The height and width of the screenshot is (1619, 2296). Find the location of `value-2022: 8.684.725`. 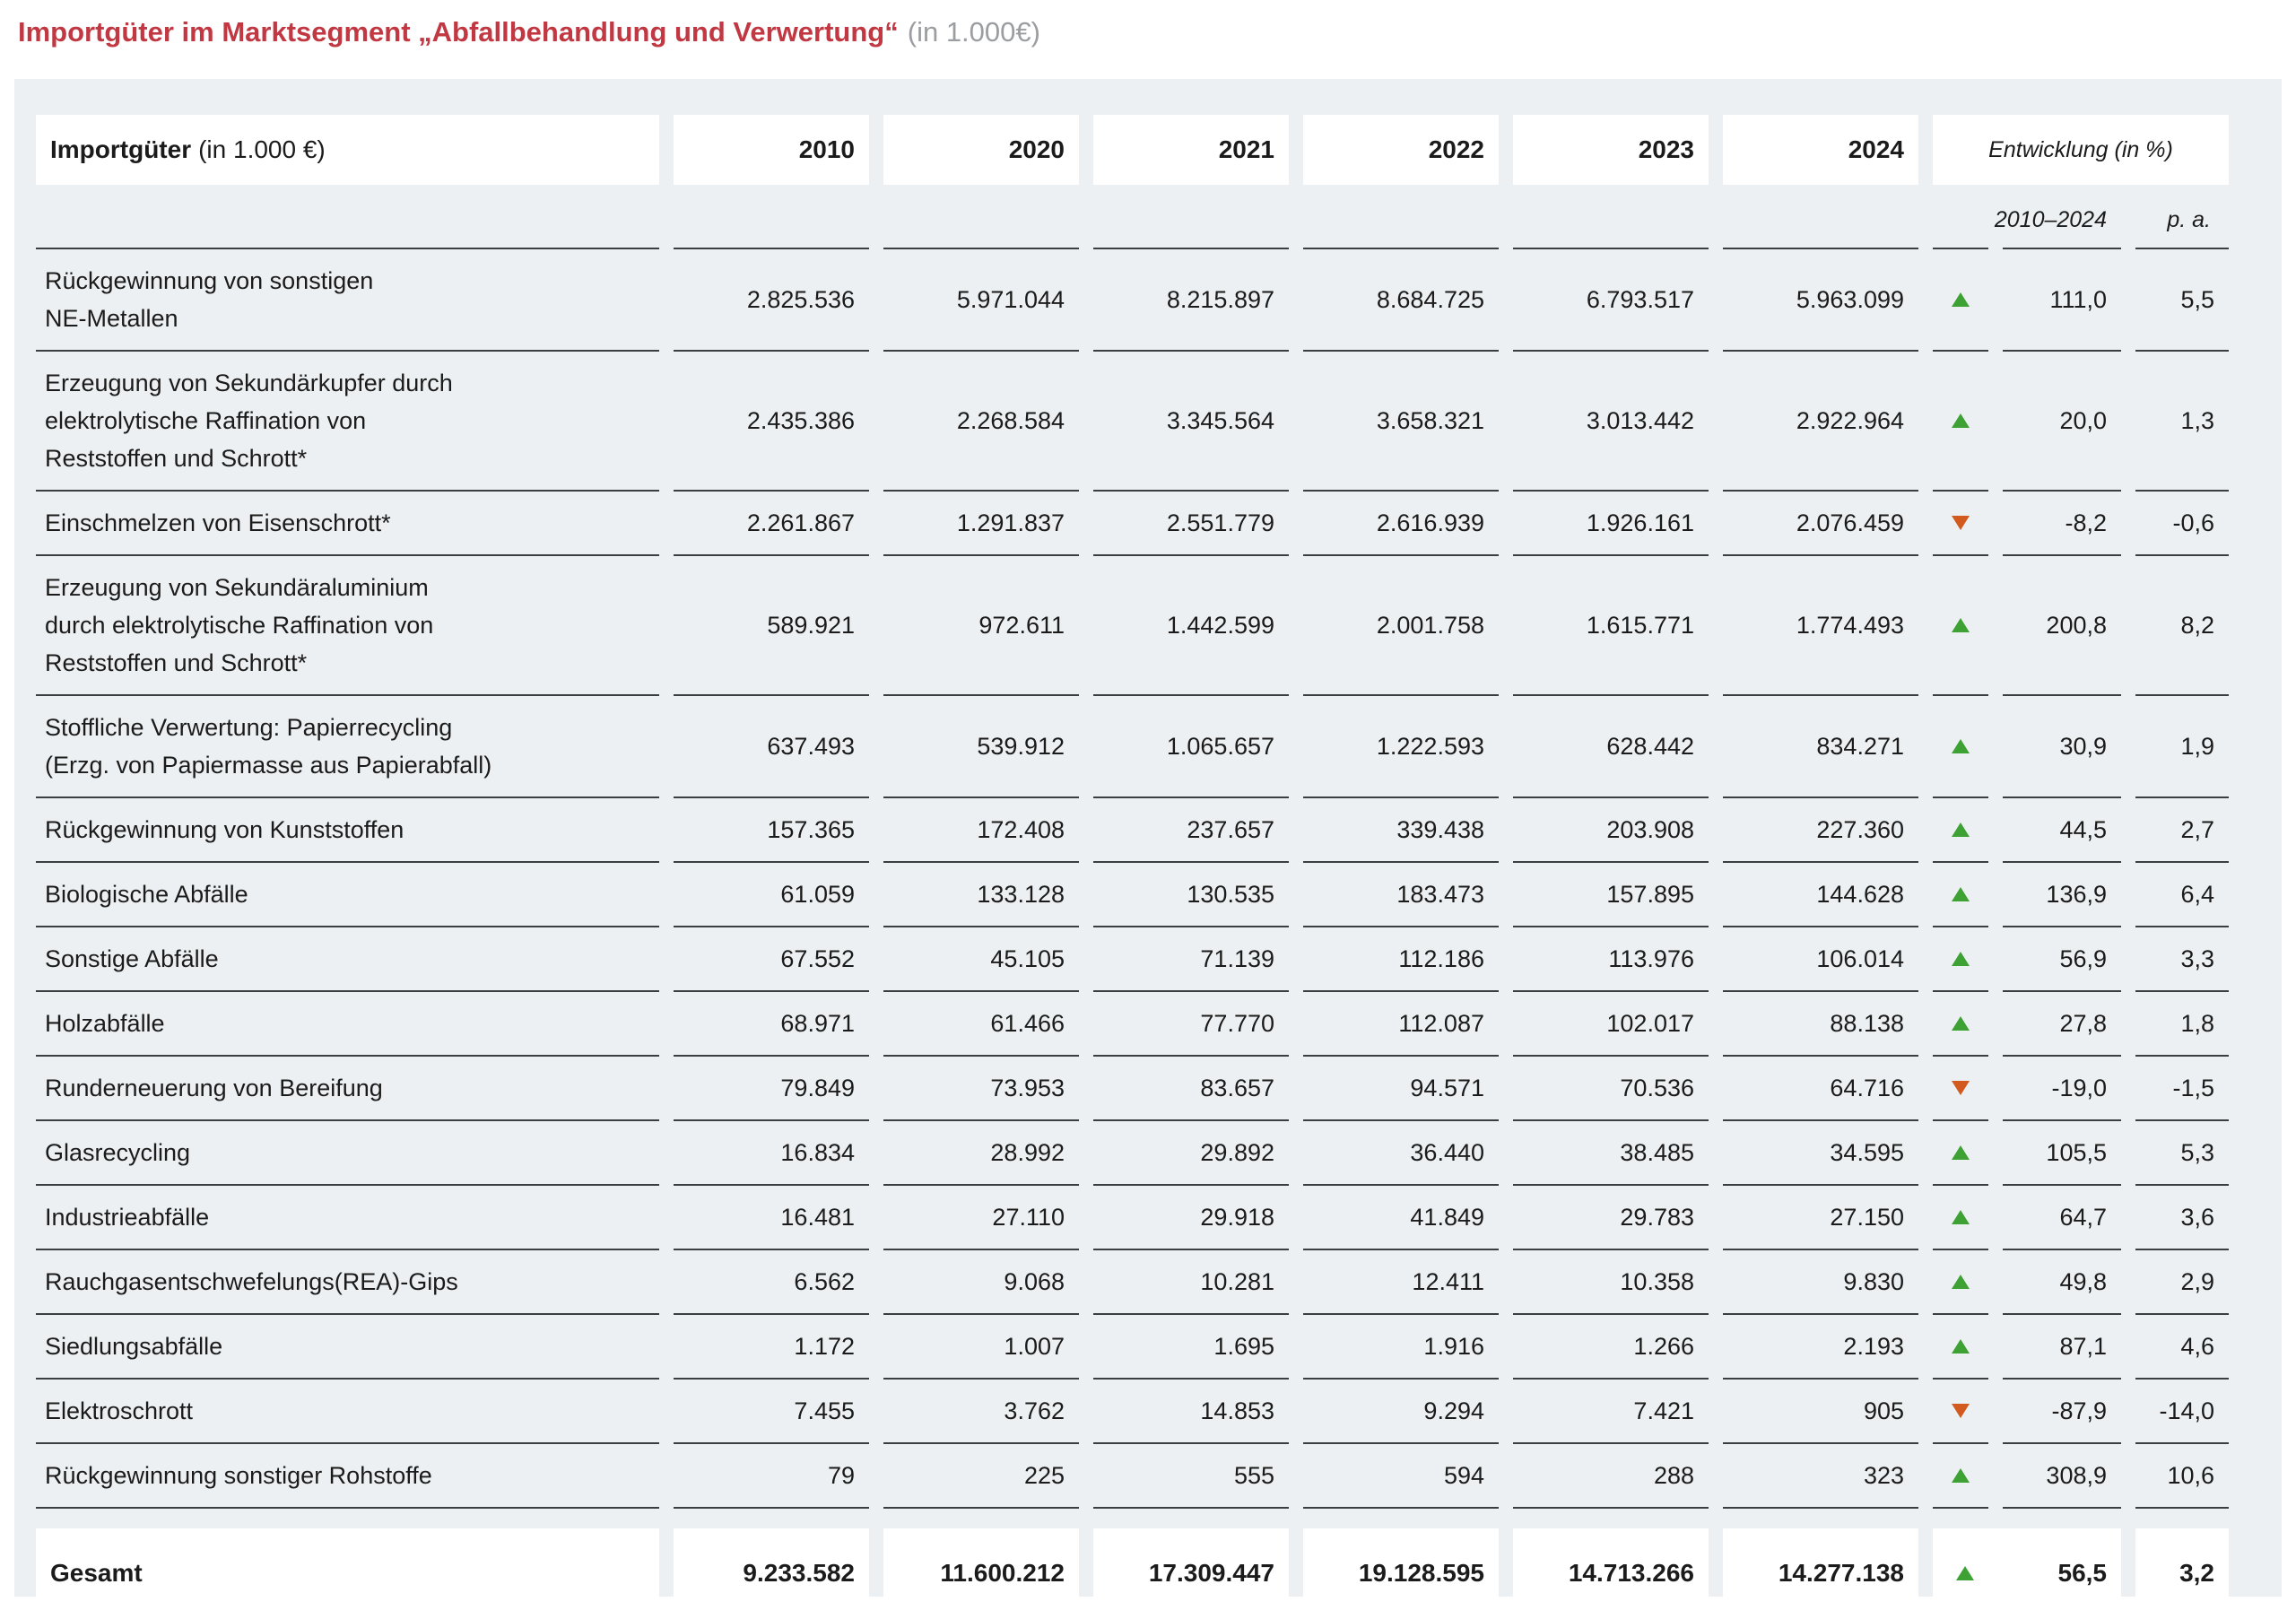

value-2022: 8.684.725 is located at coordinates (1401, 299).